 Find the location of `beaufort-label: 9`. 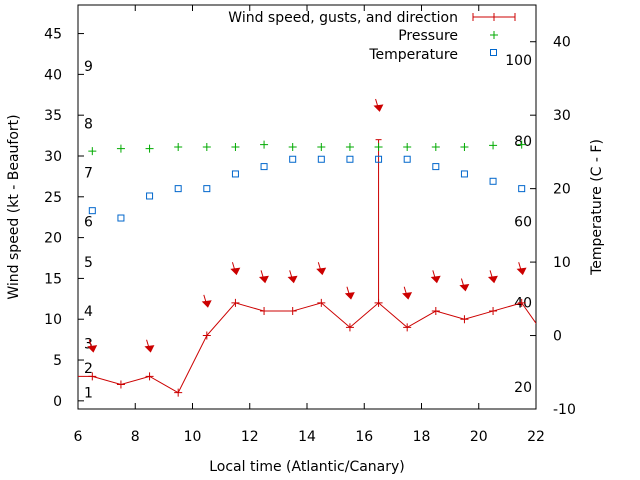

beaufort-label: 9 is located at coordinates (88, 67).